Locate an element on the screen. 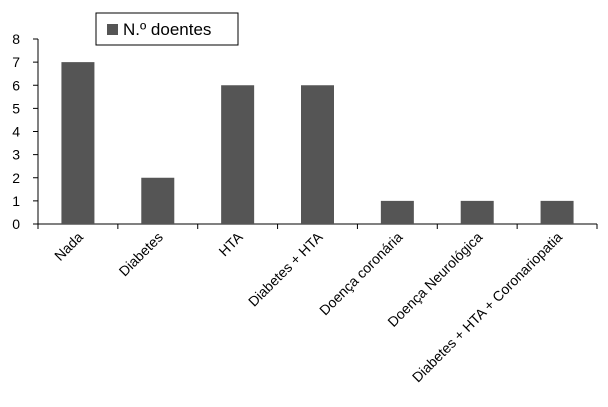 The width and height of the screenshot is (608, 407). x-axis is located at coordinates (317, 226).